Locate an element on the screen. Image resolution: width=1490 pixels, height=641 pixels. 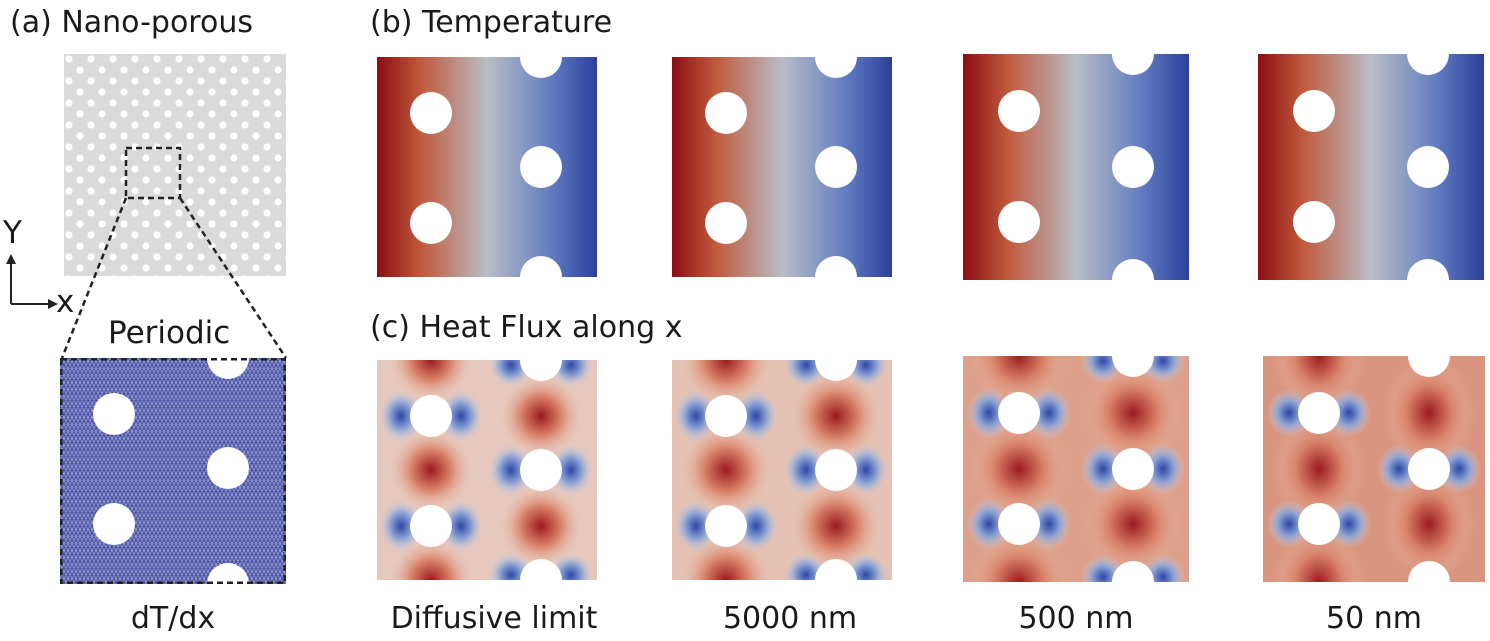
panel-a-title: (a) Nano-porous is located at coordinates (131, 22).